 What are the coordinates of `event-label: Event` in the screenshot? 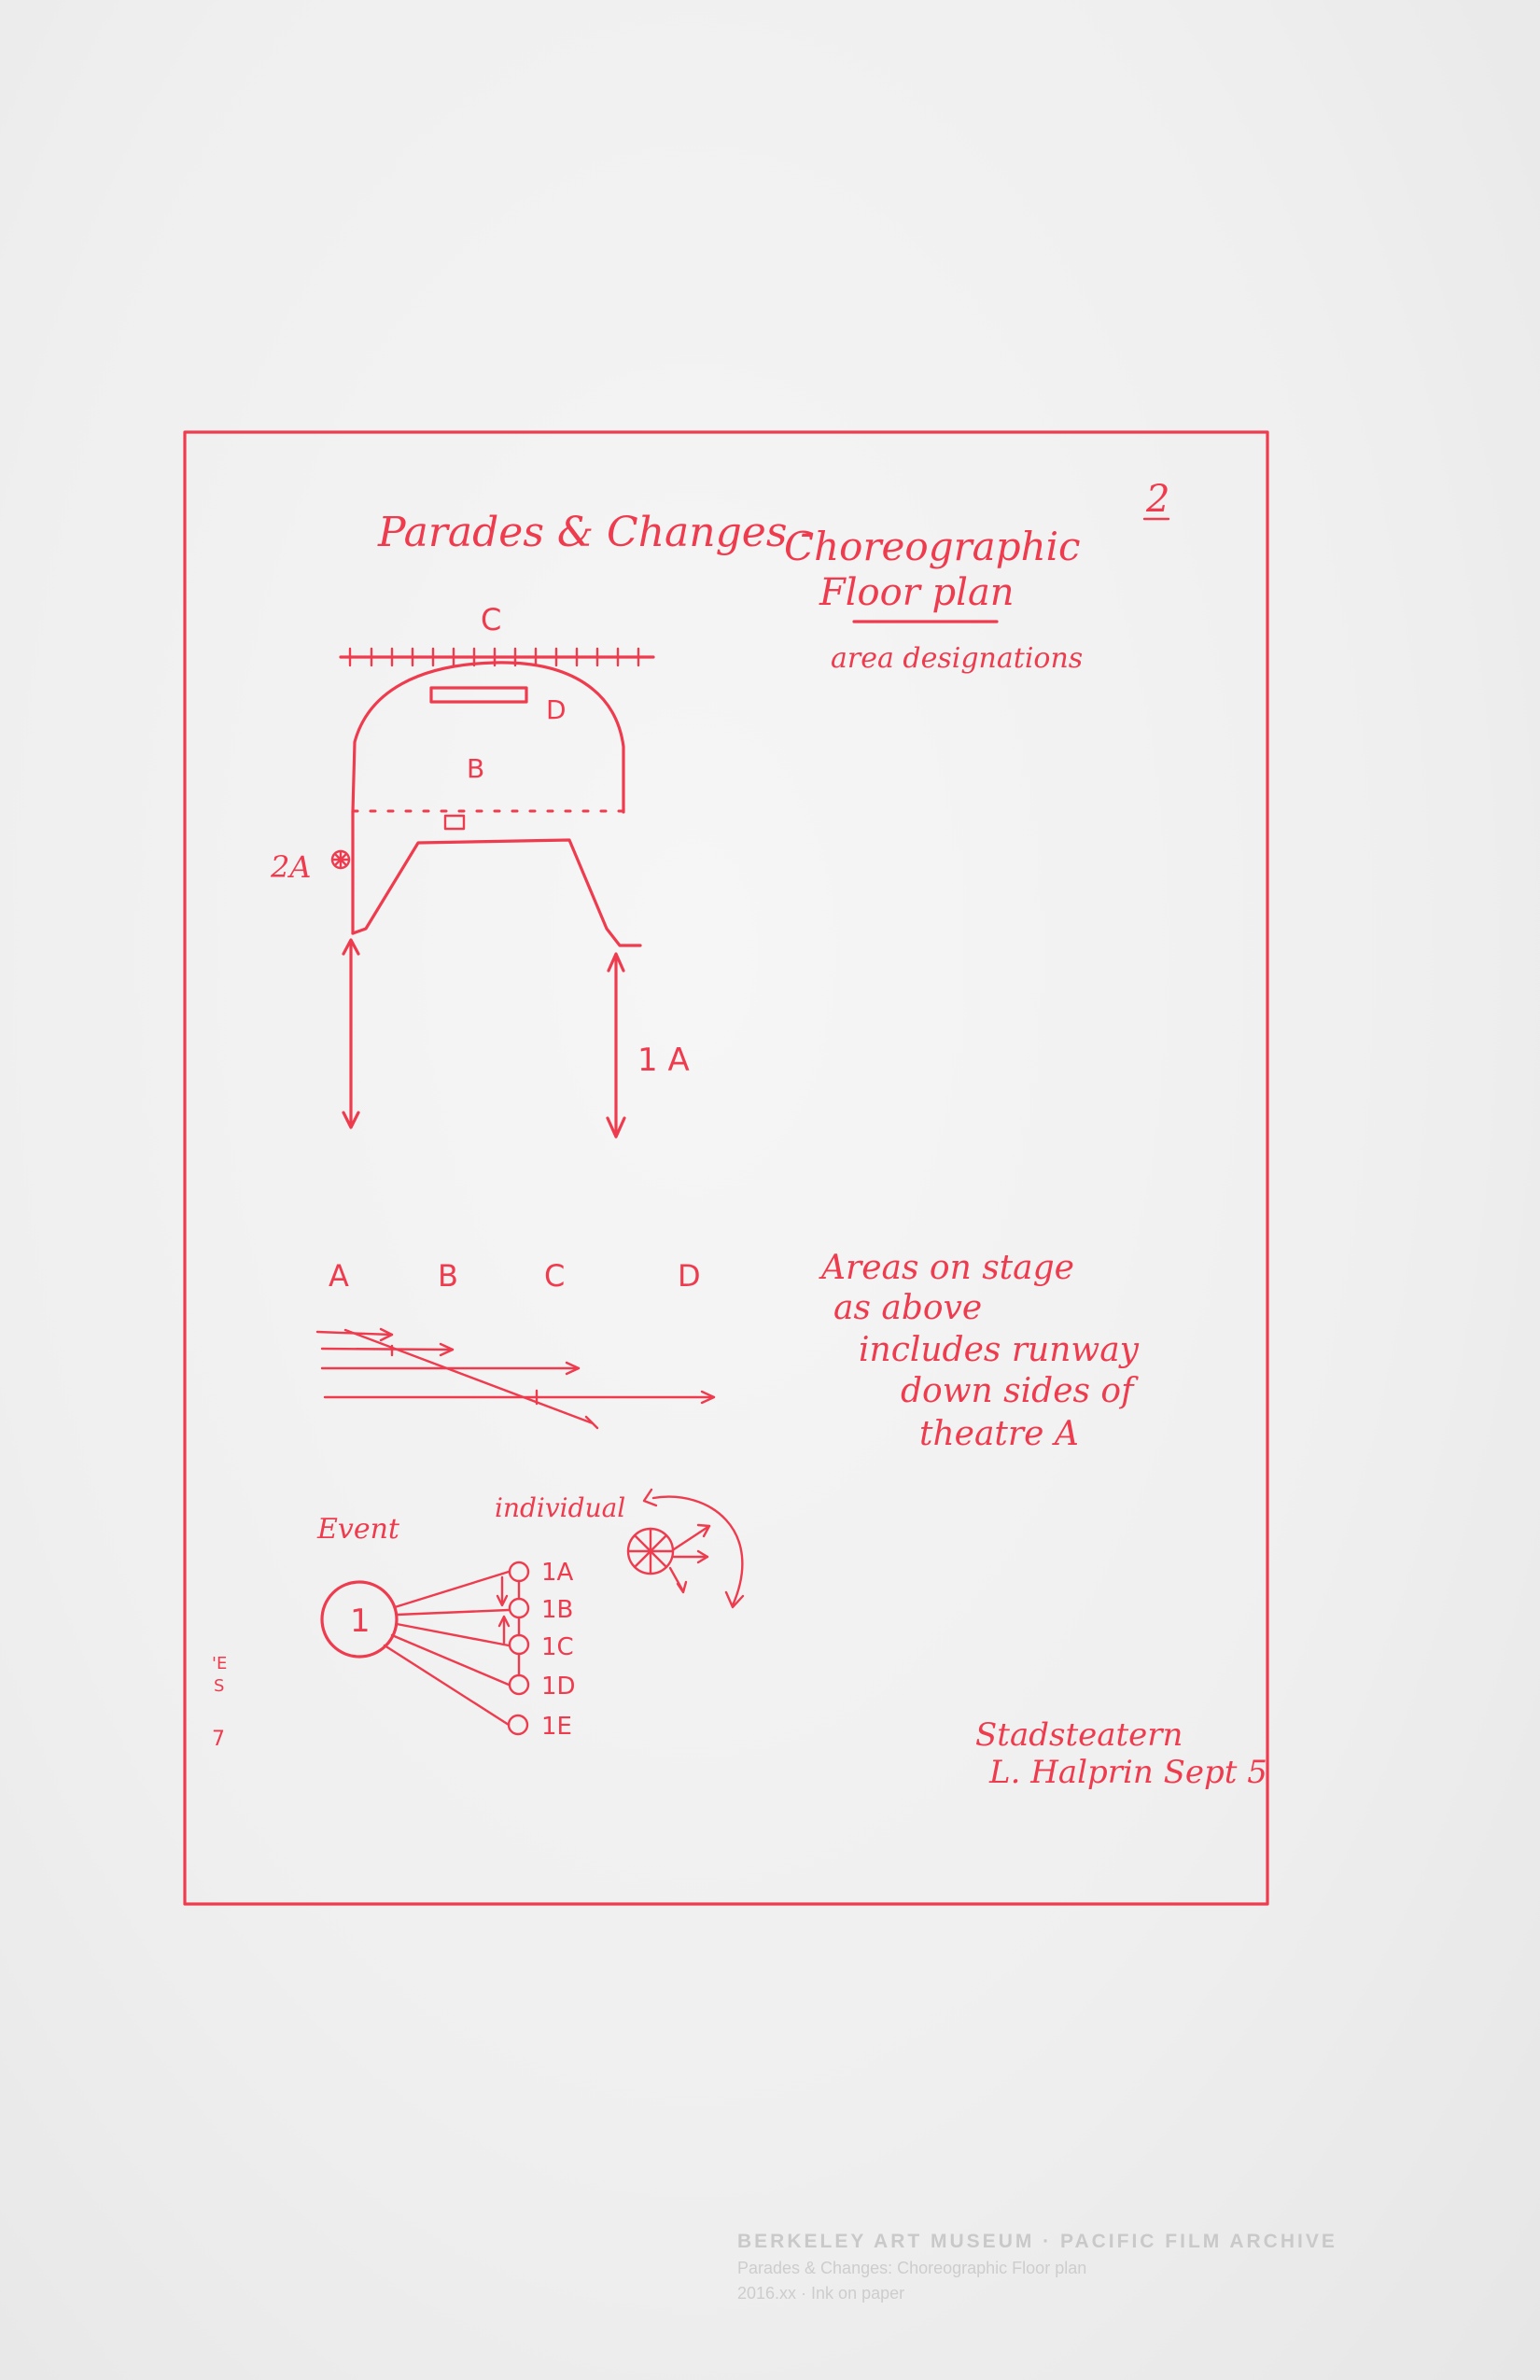 It's located at (358, 1529).